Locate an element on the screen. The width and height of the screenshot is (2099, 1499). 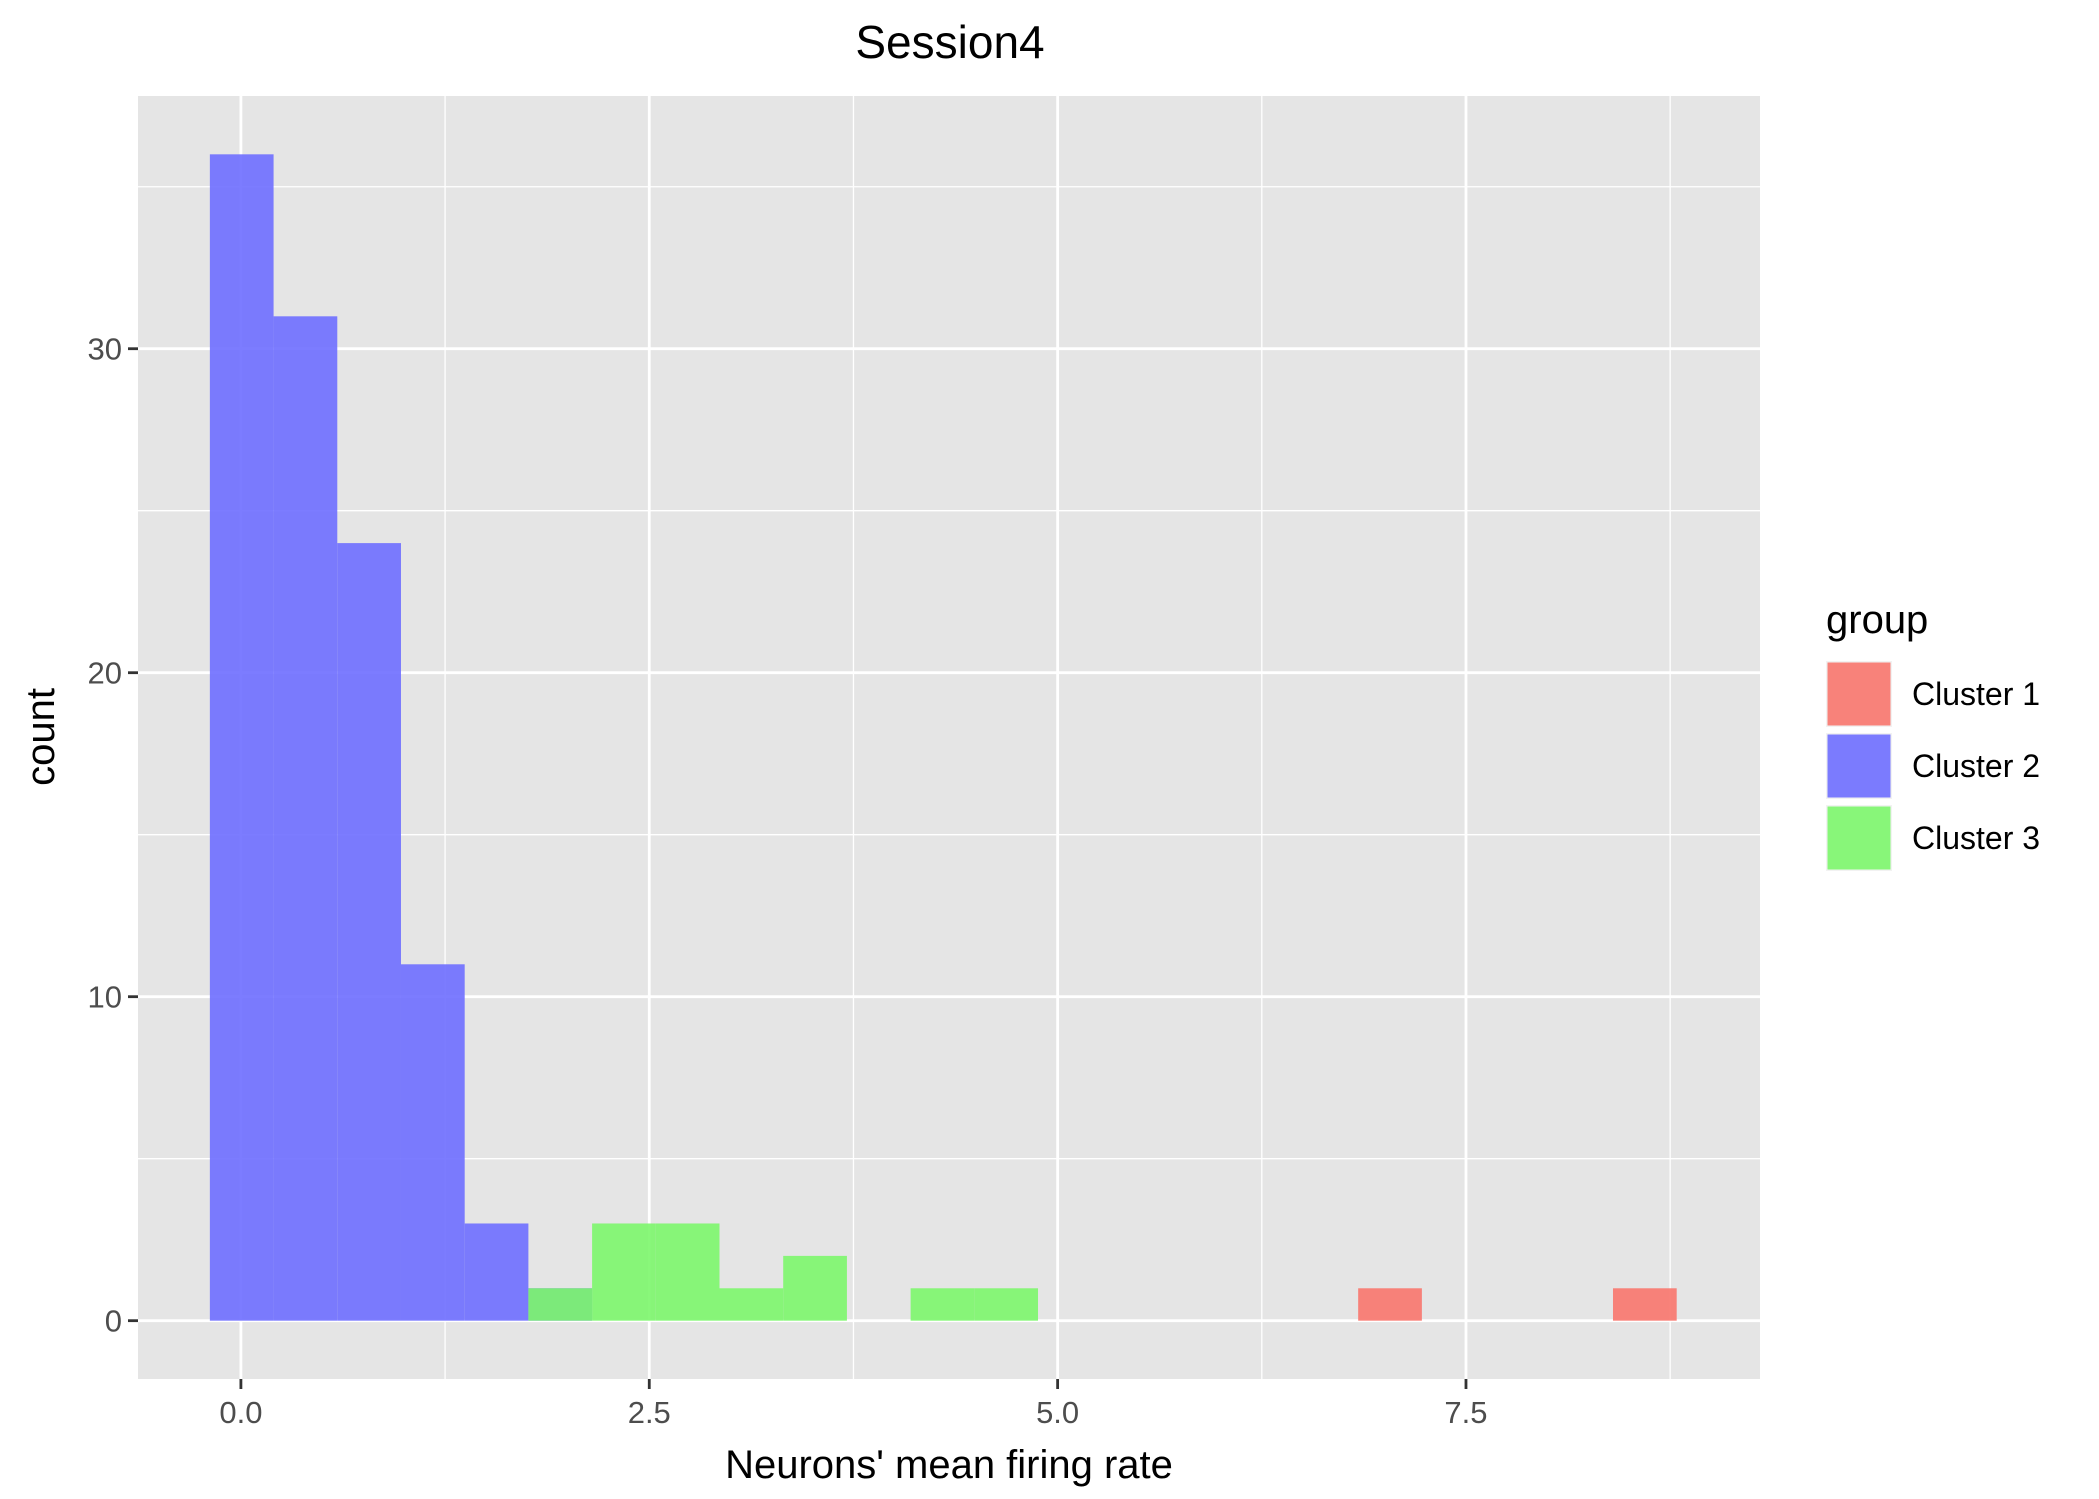
x-tick-label: 2.5 is located at coordinates (649, 1412).